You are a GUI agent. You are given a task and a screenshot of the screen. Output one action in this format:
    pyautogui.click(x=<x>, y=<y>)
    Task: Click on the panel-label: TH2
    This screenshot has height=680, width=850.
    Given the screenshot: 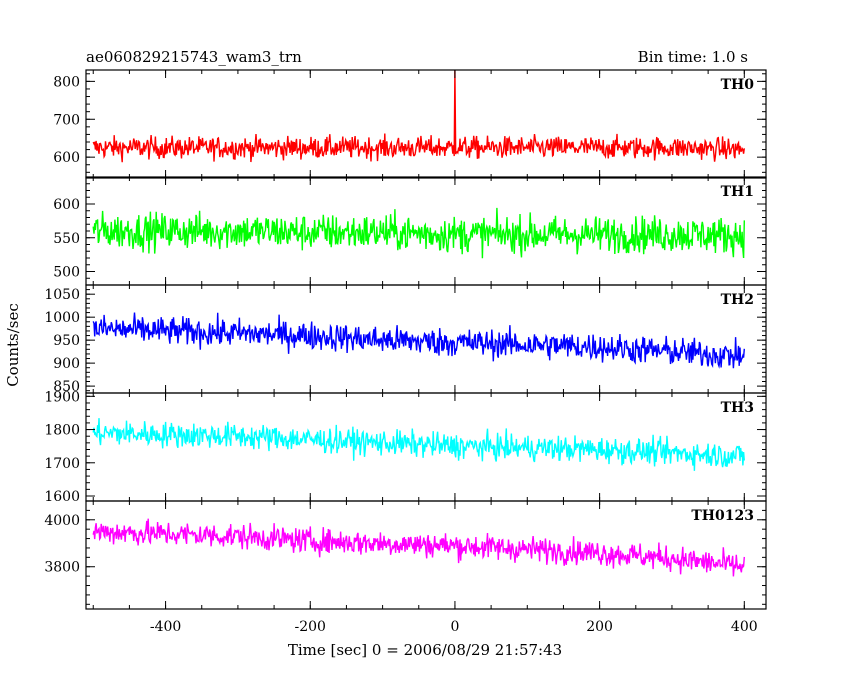 What is the action you would take?
    pyautogui.click(x=737, y=300)
    